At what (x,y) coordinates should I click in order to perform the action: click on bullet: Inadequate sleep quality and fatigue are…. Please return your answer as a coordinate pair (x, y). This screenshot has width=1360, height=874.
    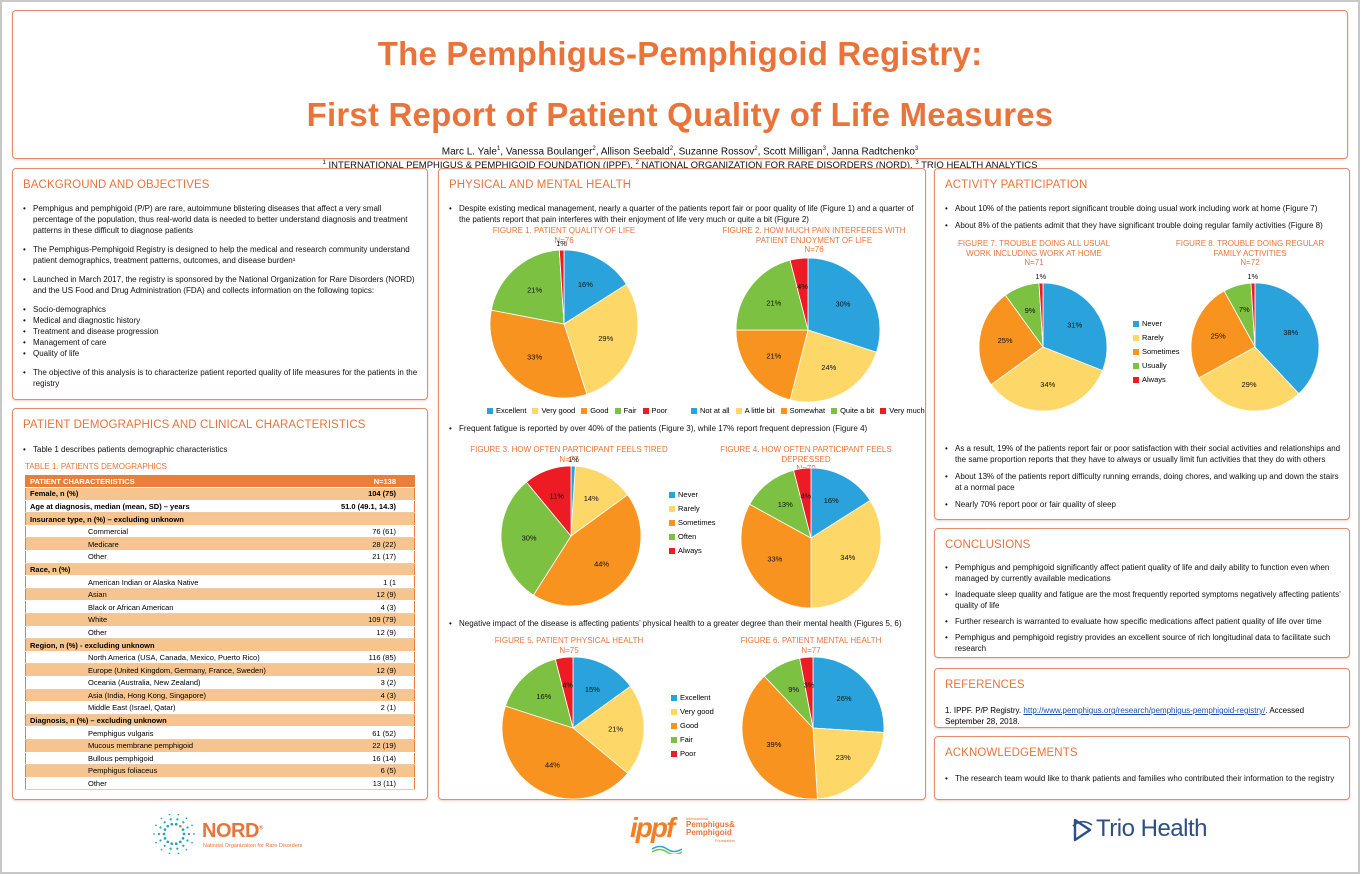
    Looking at the image, I should click on (1143, 600).